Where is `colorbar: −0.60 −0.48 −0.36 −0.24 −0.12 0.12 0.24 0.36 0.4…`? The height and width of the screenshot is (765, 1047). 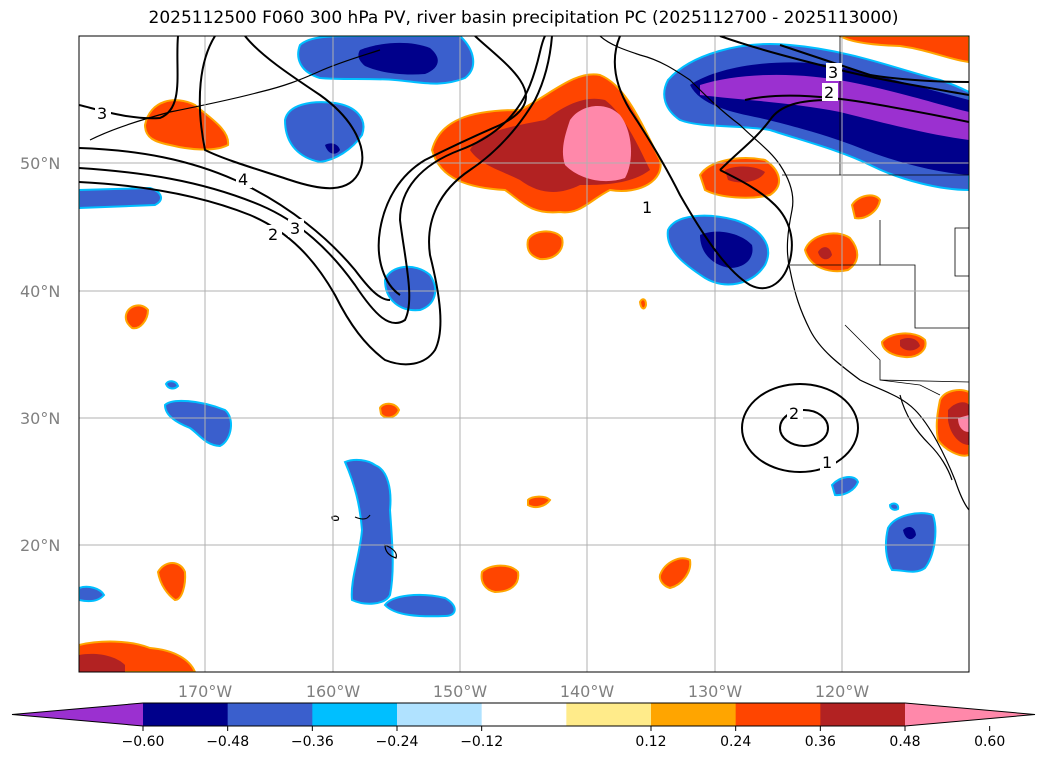
colorbar: −0.60 −0.48 −0.36 −0.24 −0.12 0.12 0.24 0.36 0.4… is located at coordinates (523, 726).